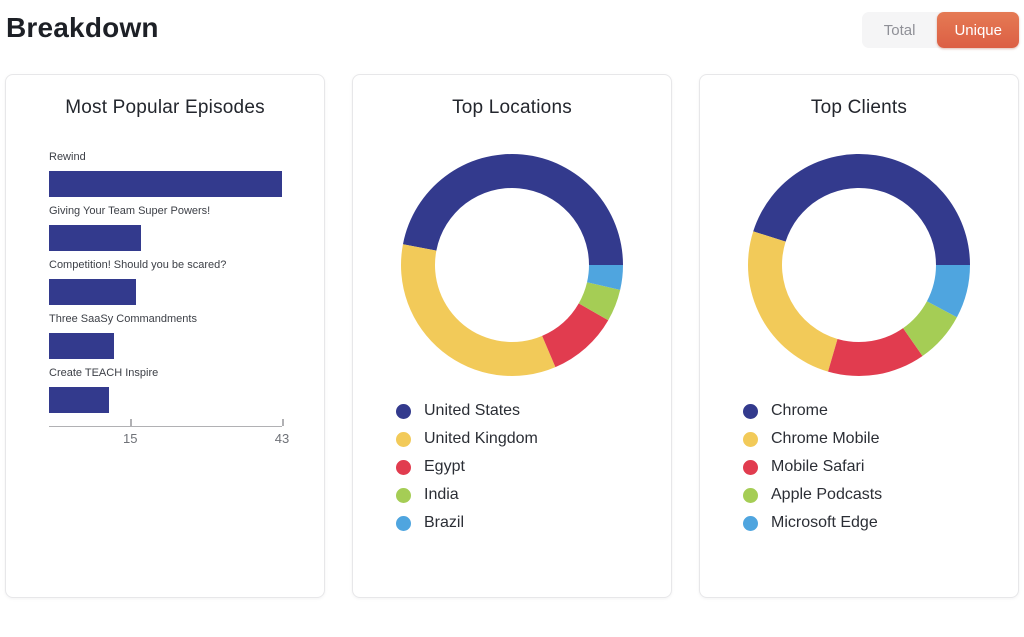 Image resolution: width=1024 pixels, height=637 pixels. What do you see at coordinates (861, 209) in the screenshot?
I see `donut-slice-chrome` at bounding box center [861, 209].